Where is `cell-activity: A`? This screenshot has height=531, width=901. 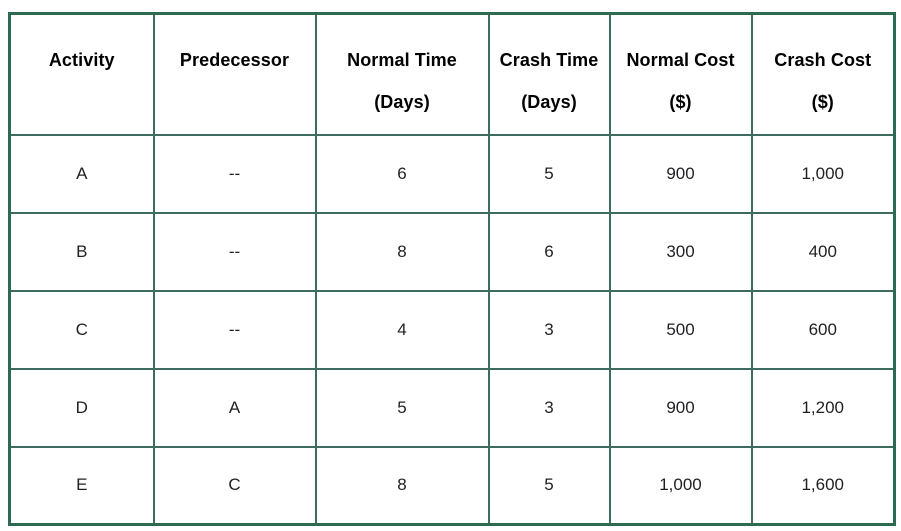 cell-activity: A is located at coordinates (81, 173).